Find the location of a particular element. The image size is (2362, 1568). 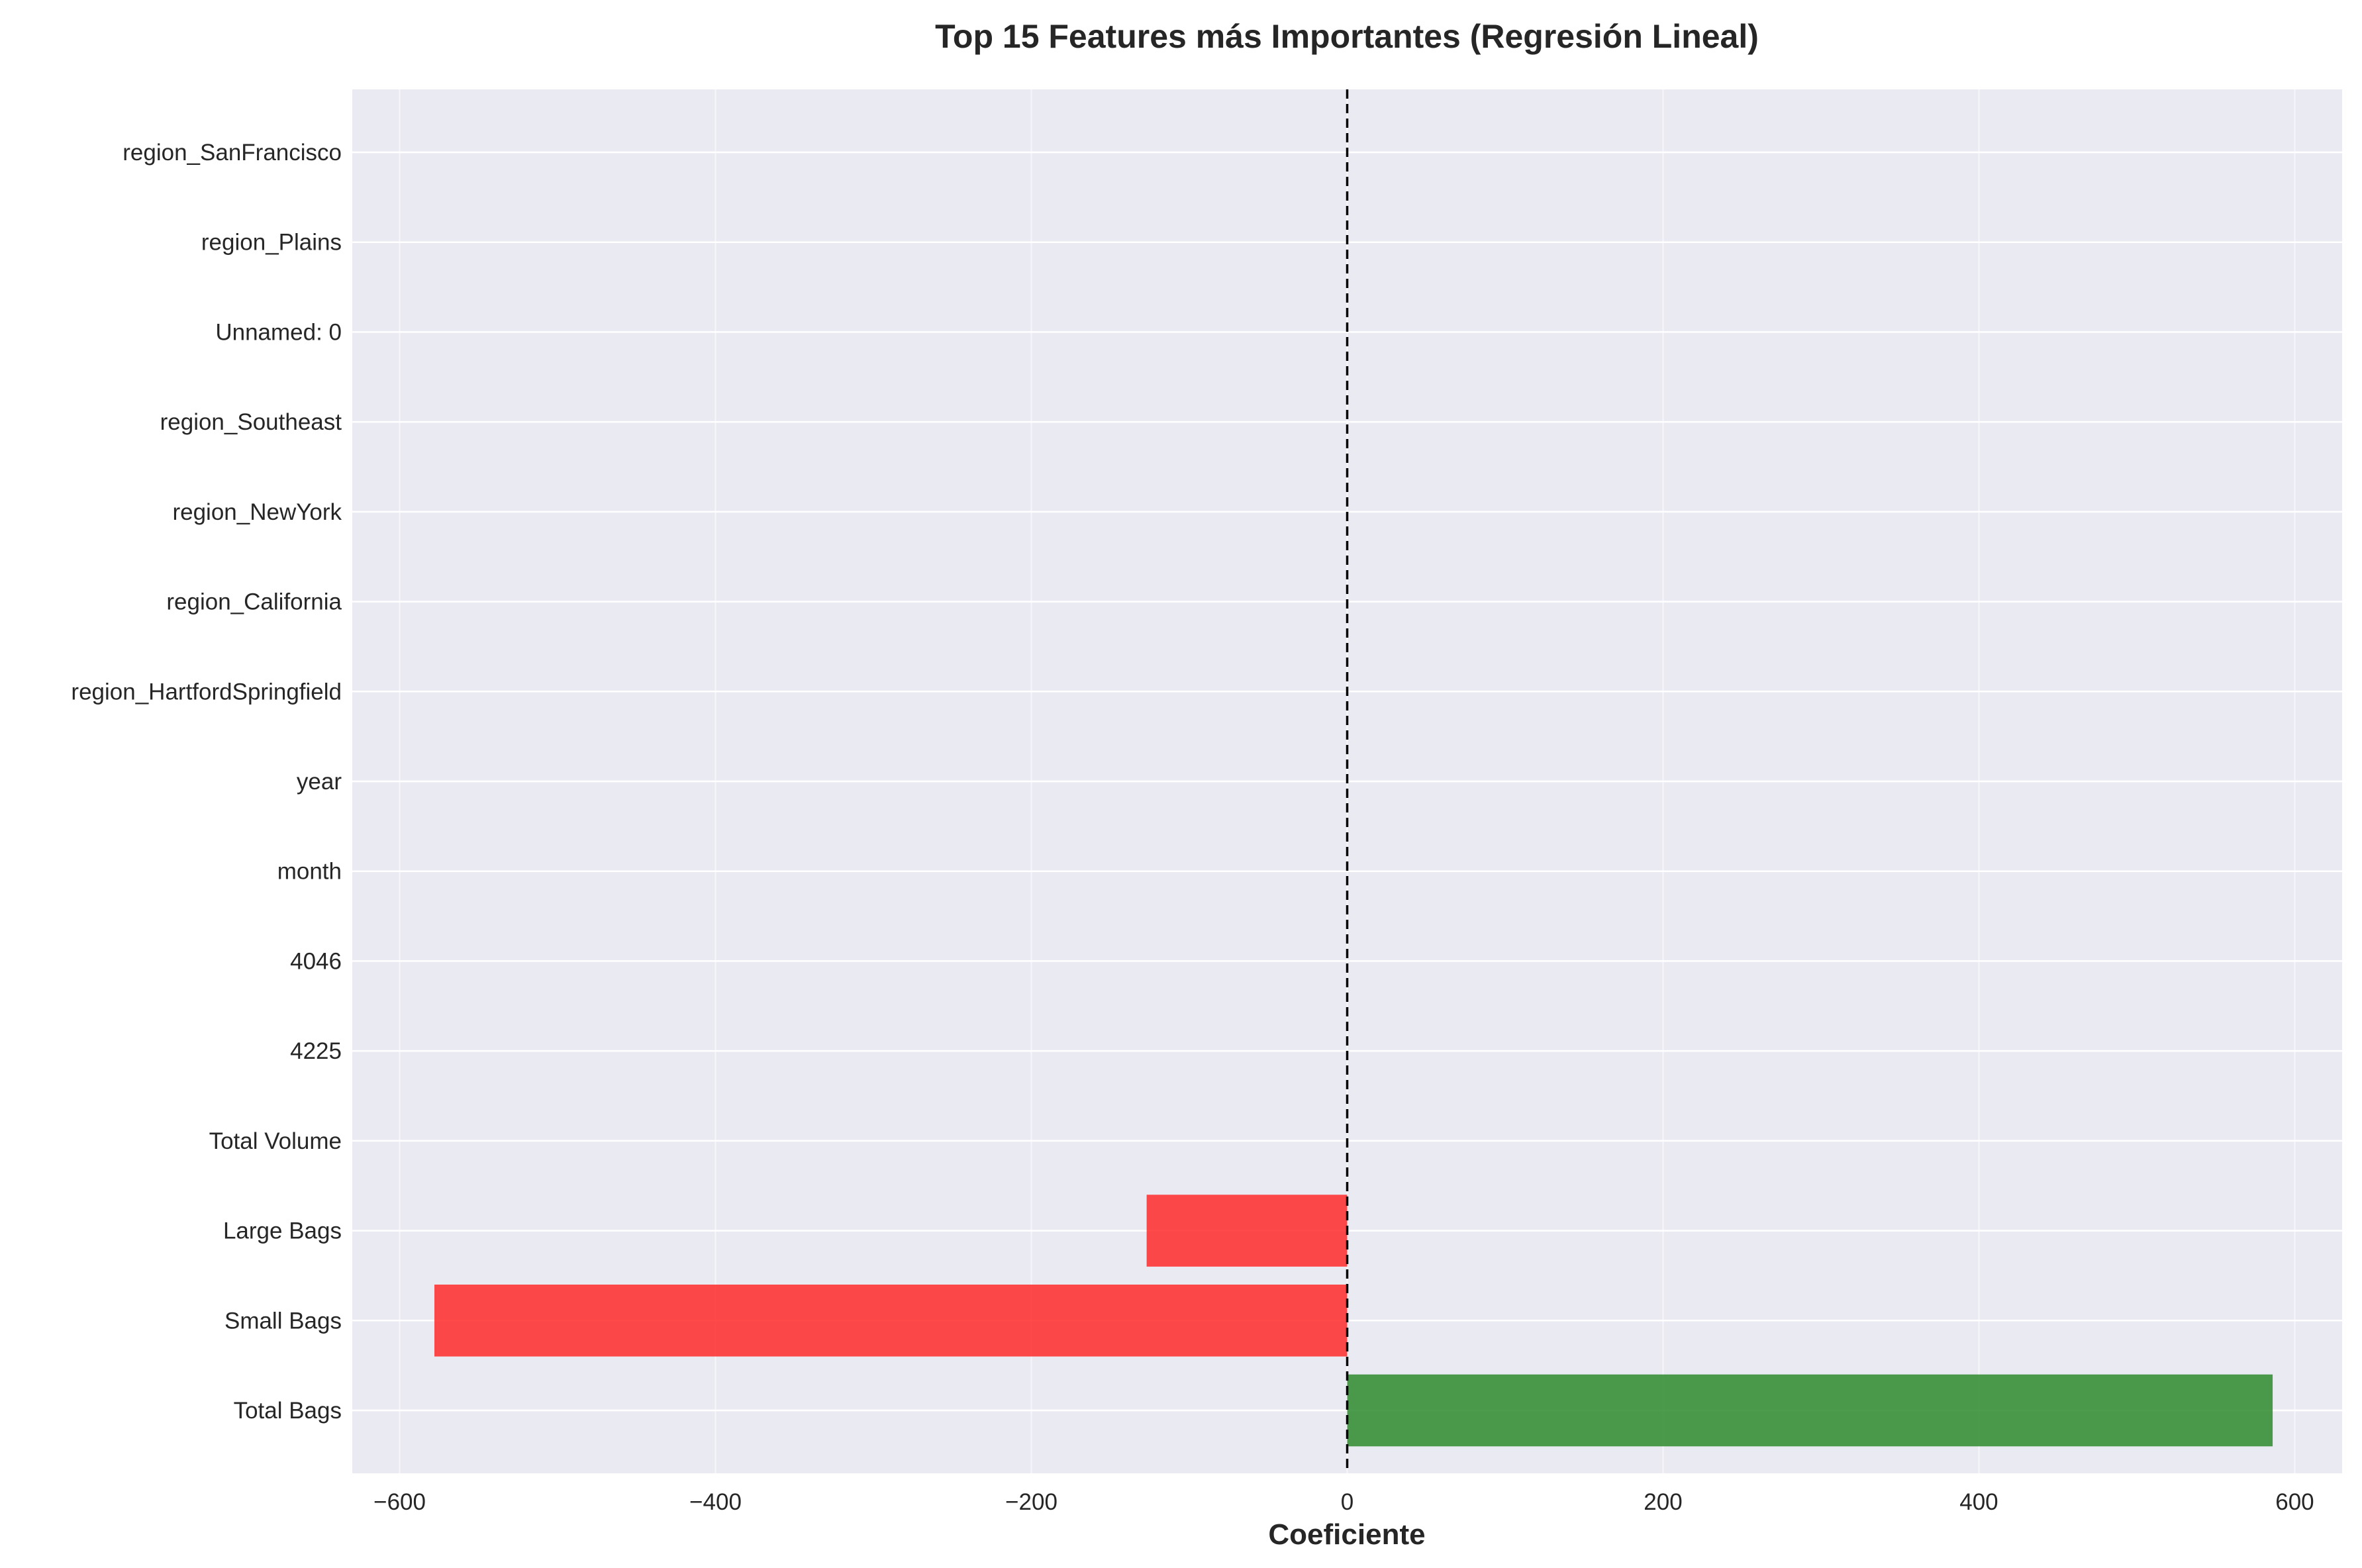

x-tick-label: −600 is located at coordinates (400, 1502).